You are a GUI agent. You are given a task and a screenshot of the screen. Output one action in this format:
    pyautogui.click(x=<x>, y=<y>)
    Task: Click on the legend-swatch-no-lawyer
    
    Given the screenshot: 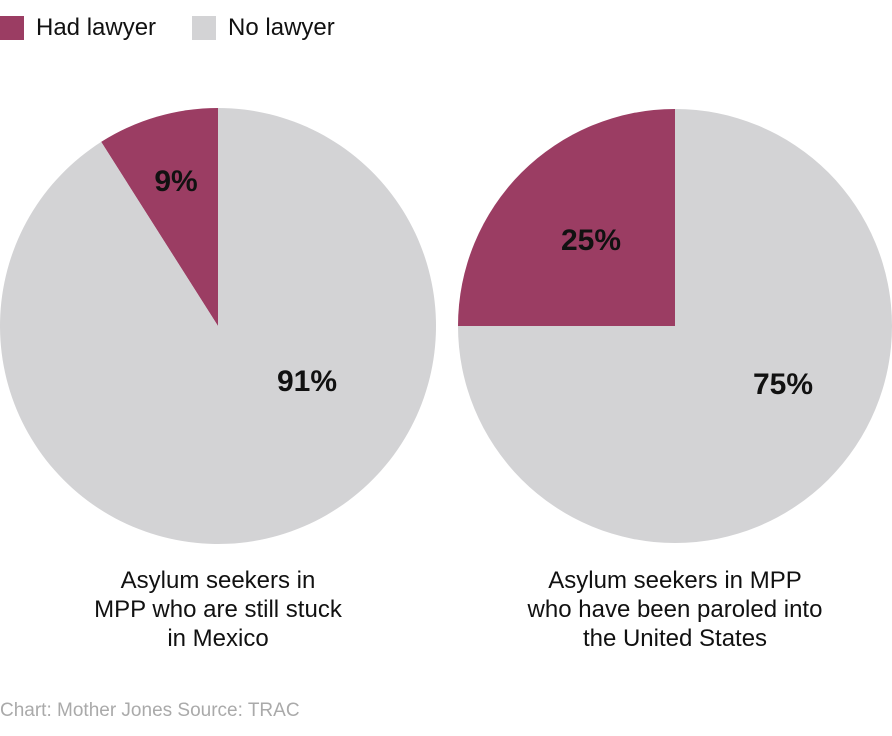 What is the action you would take?
    pyautogui.click(x=204, y=28)
    